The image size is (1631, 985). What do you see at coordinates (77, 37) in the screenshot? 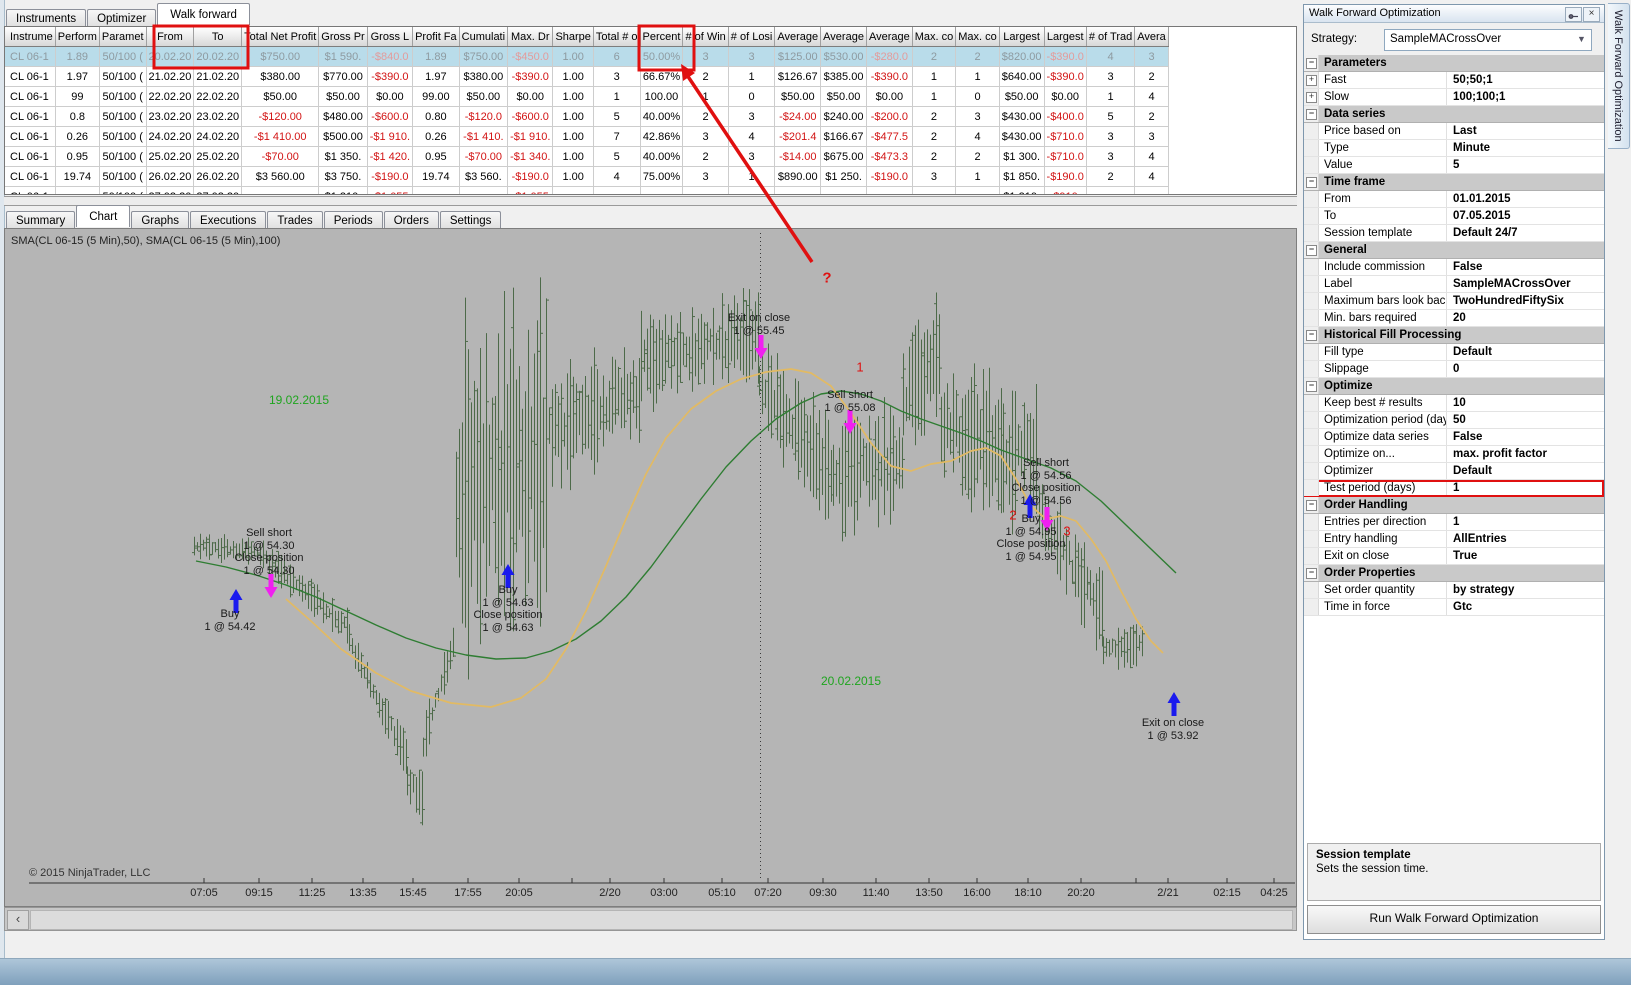
I see `header-cell: Perform` at bounding box center [77, 37].